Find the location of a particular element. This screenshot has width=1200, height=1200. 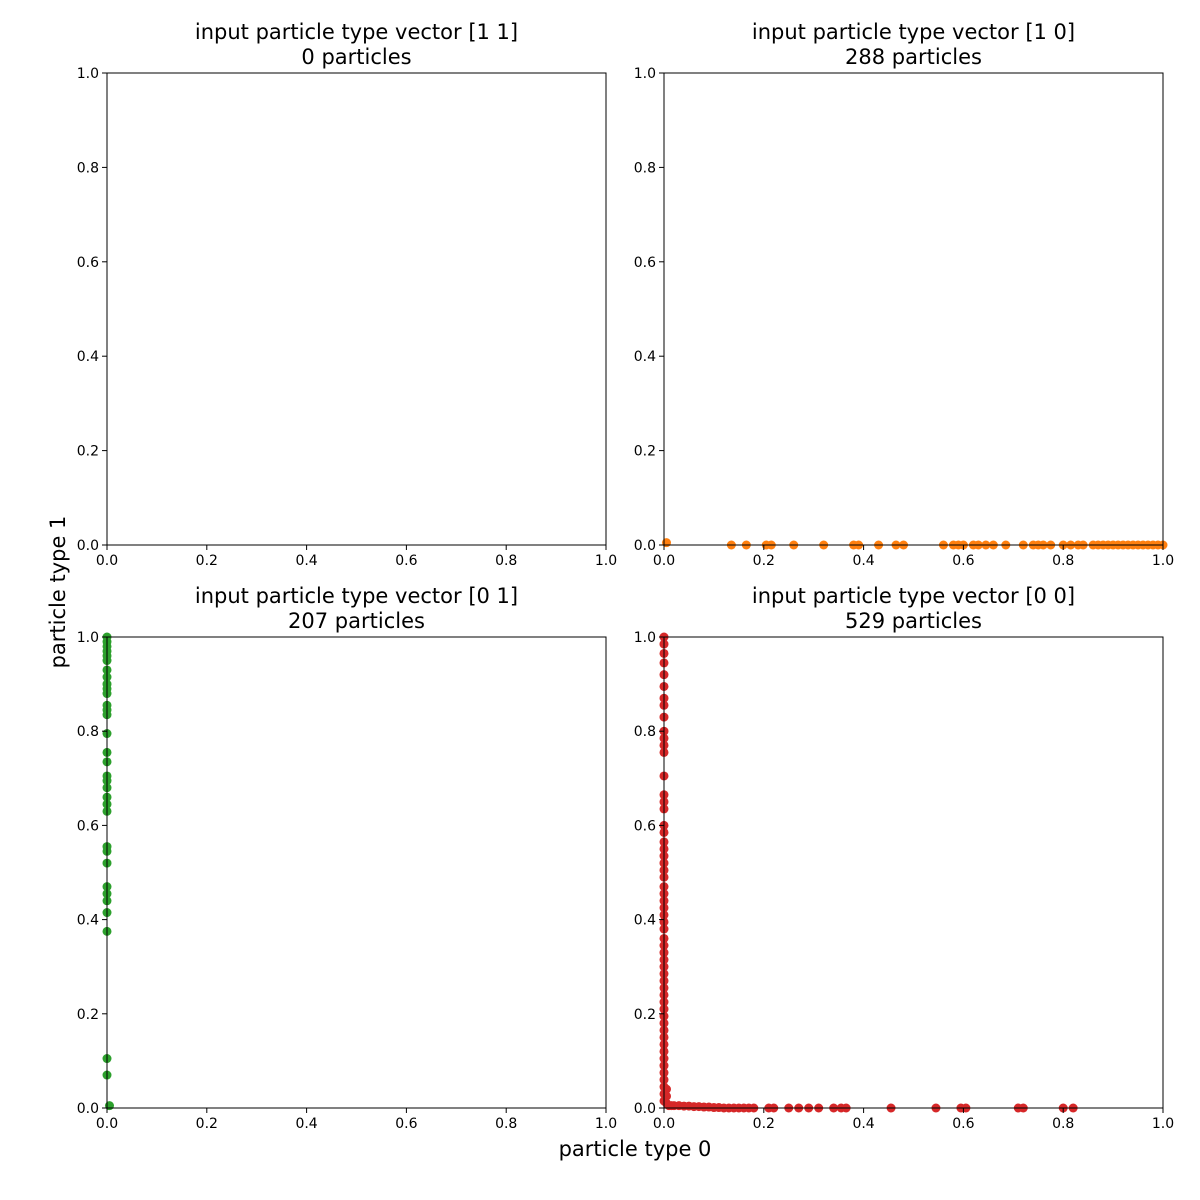

panel-title-line2: 529 particles is located at coordinates (913, 621).